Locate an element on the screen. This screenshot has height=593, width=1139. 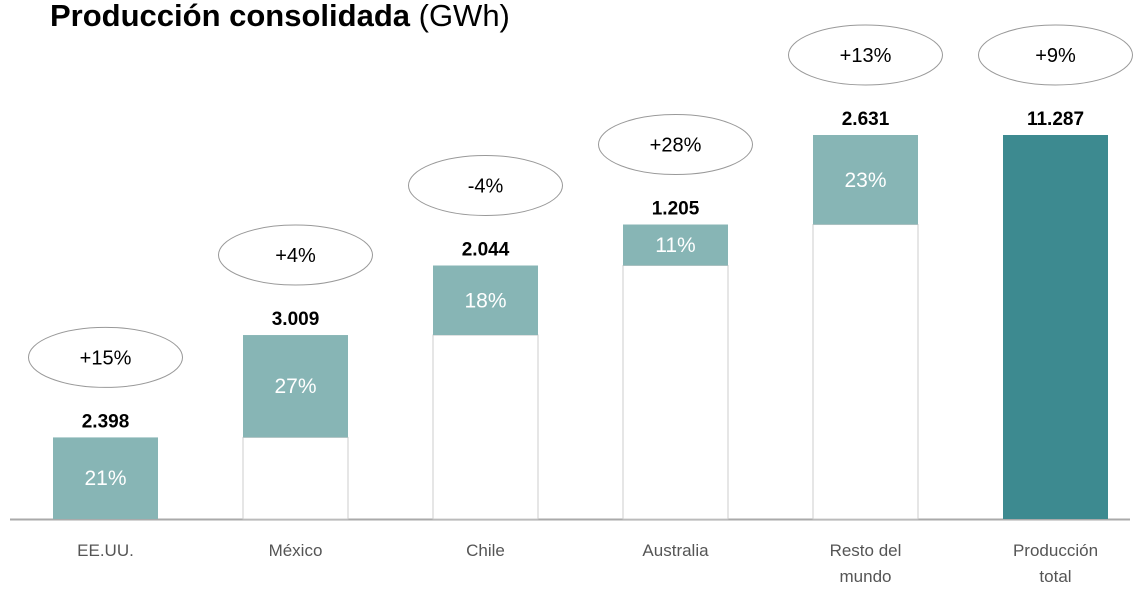
share-label: 18% is located at coordinates (485, 300).